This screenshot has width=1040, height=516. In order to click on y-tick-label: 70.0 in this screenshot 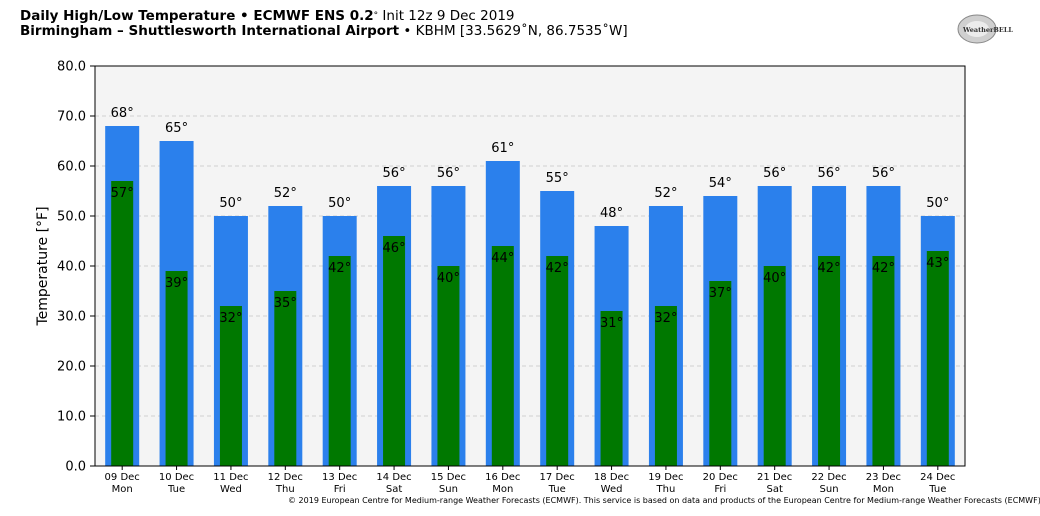, I will do `click(71, 117)`.